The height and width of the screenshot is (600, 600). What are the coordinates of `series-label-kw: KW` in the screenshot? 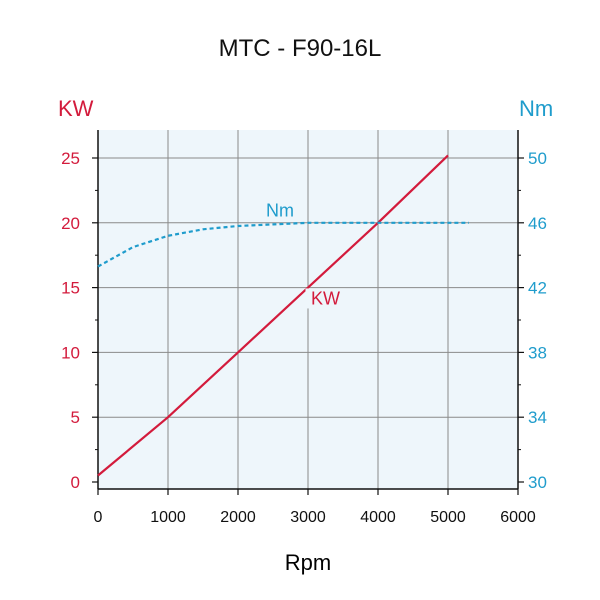 It's located at (325, 298).